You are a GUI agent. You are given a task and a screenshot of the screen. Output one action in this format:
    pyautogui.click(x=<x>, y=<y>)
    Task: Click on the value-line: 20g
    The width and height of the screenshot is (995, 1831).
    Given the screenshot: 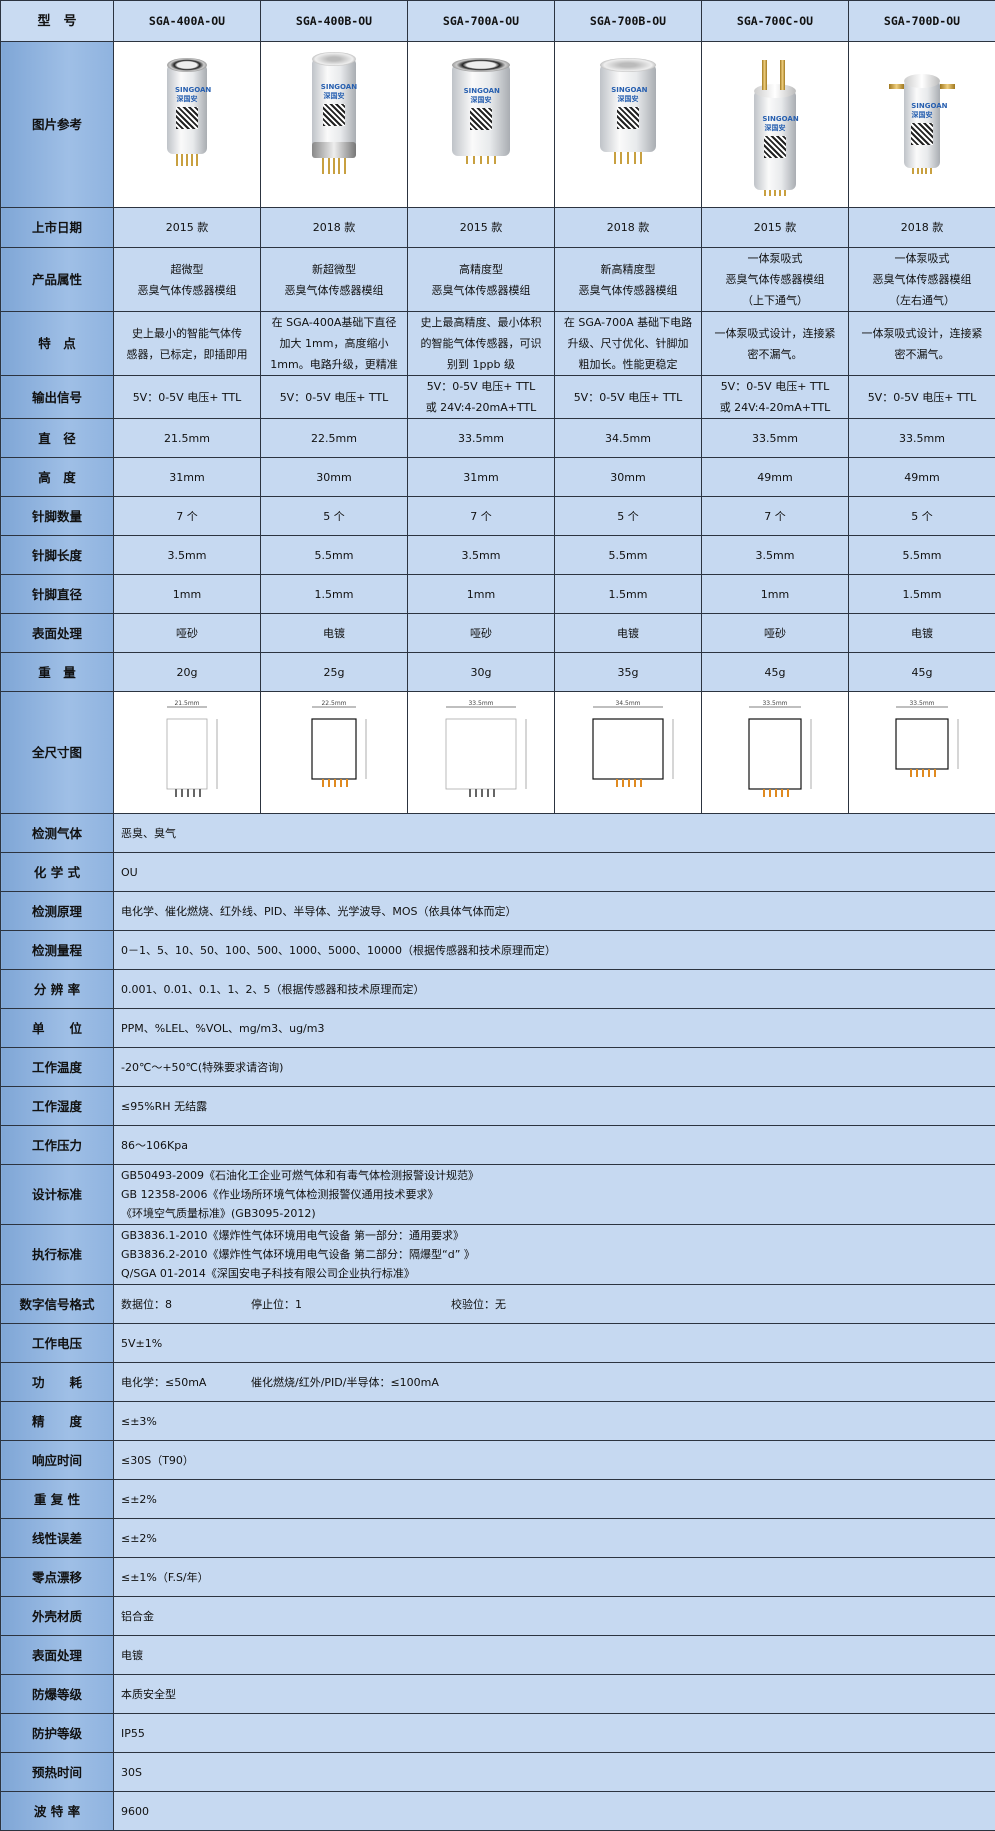 What is the action you would take?
    pyautogui.click(x=187, y=672)
    